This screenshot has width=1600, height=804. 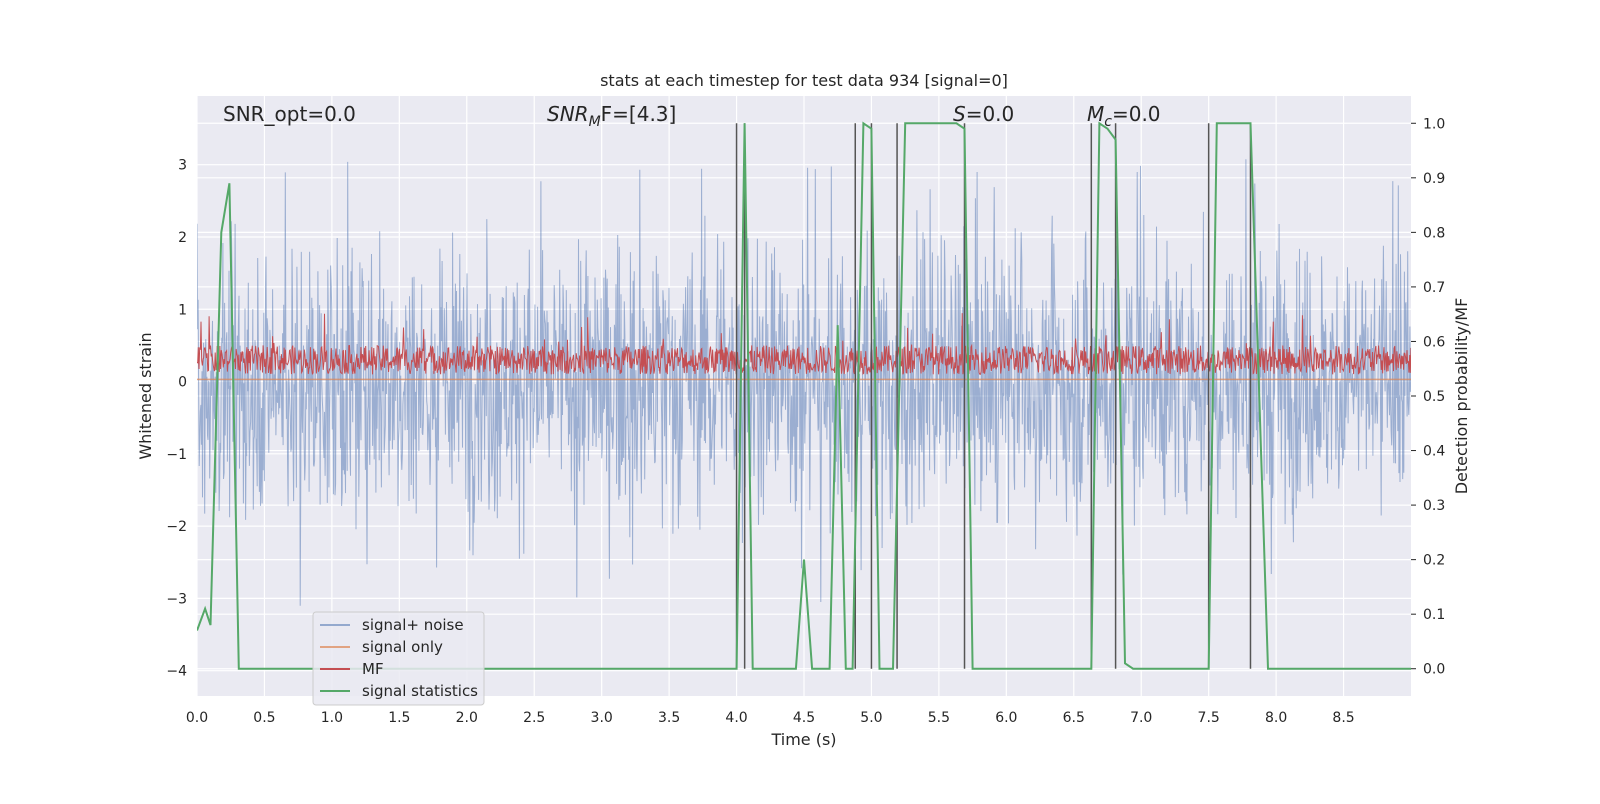 What do you see at coordinates (332, 718) in the screenshot?
I see `x-tick-label: 1.0` at bounding box center [332, 718].